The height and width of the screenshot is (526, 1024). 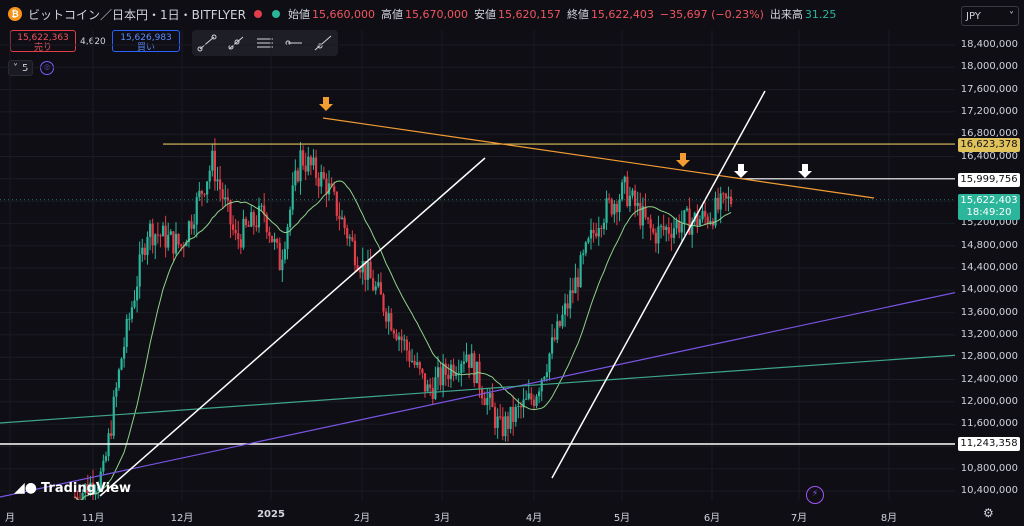 What do you see at coordinates (989, 89) in the screenshot?
I see `price-axis-label: 17,600,000` at bounding box center [989, 89].